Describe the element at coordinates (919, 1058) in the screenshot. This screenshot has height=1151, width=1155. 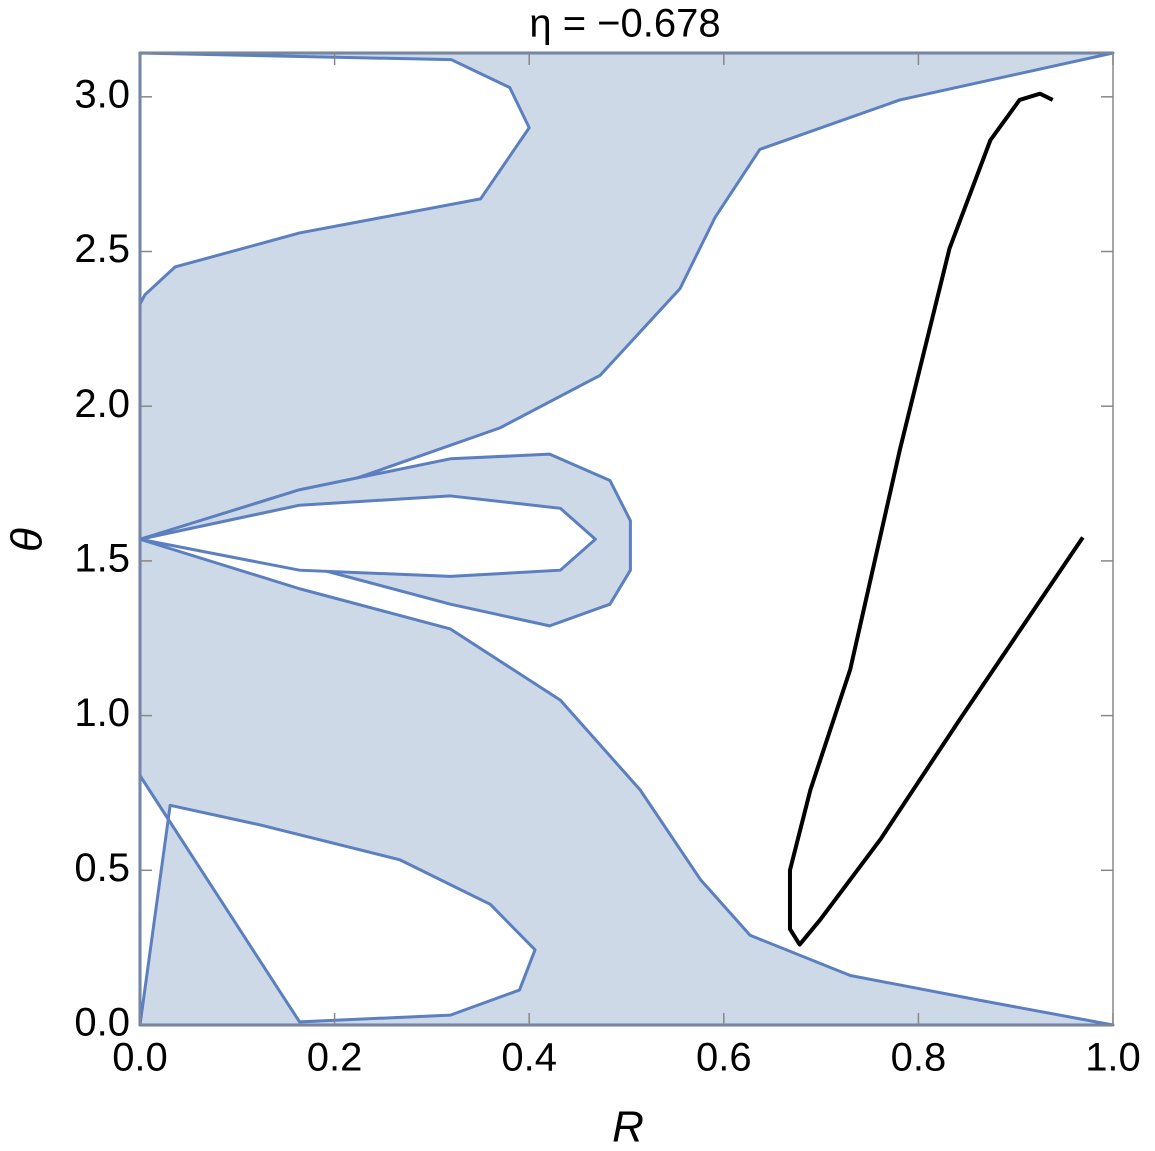
I see `x-tick-label: 0.8` at that location.